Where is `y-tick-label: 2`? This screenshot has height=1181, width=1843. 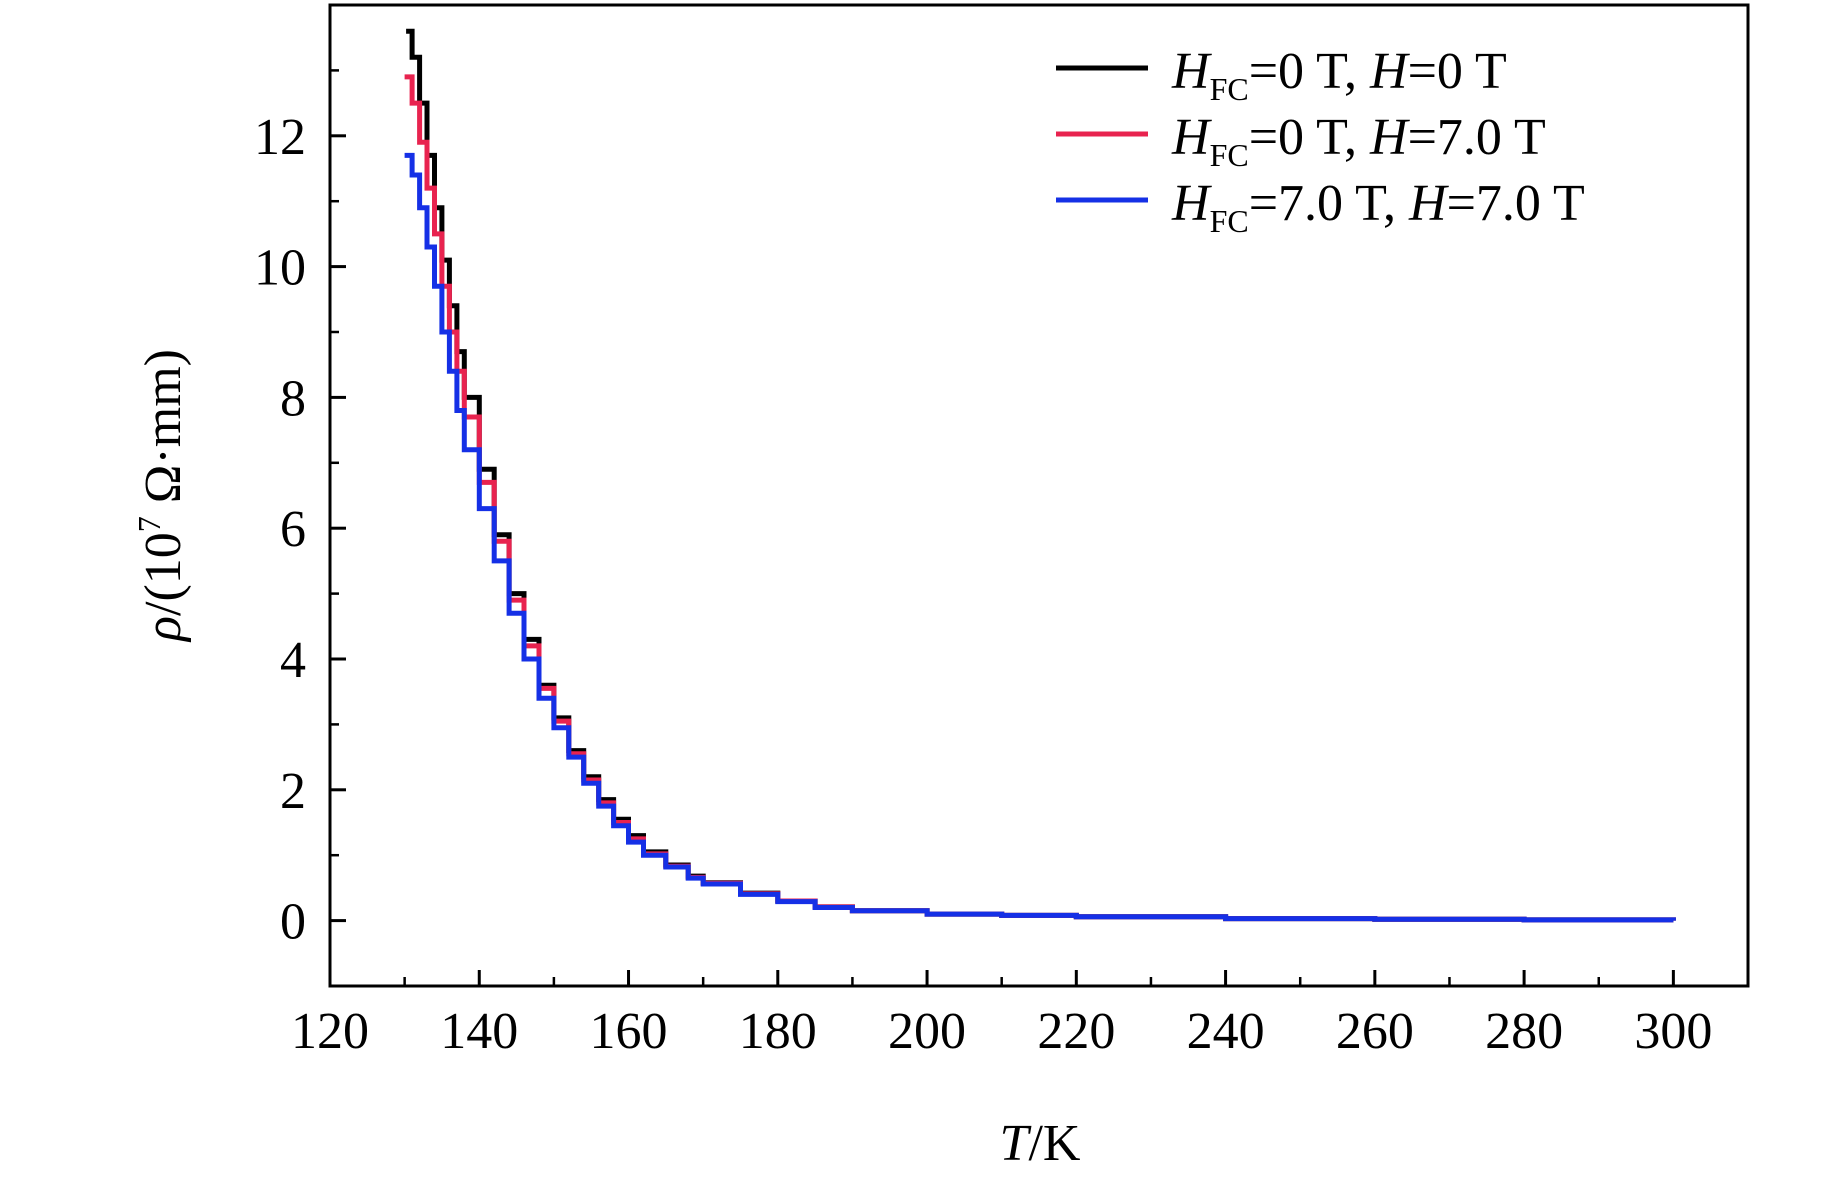 y-tick-label: 2 is located at coordinates (293, 791).